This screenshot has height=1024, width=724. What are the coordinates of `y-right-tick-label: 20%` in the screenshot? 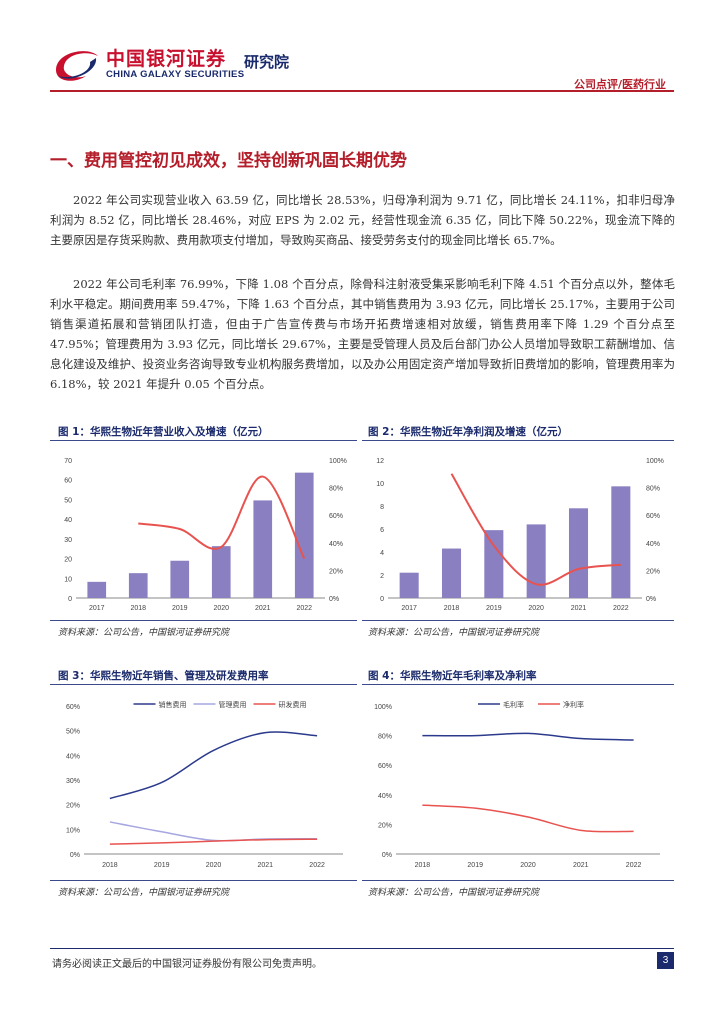 It's located at (653, 571).